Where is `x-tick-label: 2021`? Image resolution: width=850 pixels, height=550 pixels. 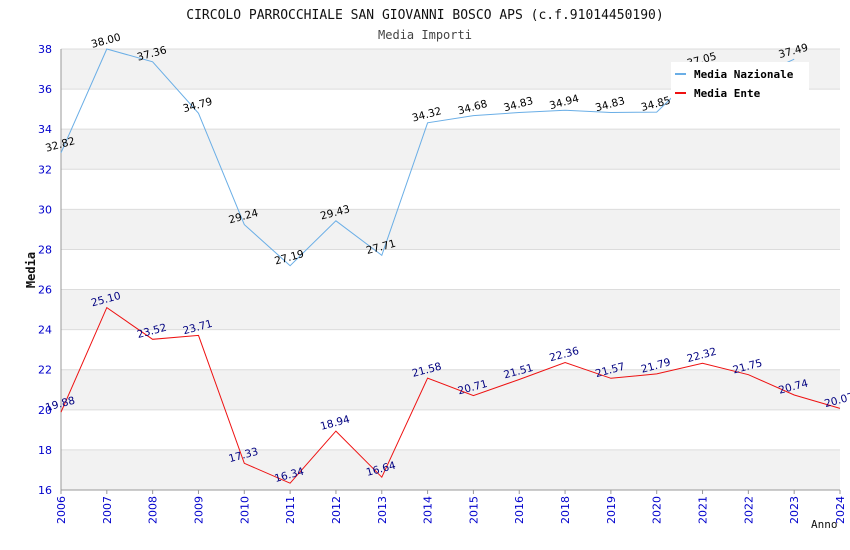 x-tick-label: 2021 is located at coordinates (703, 510).